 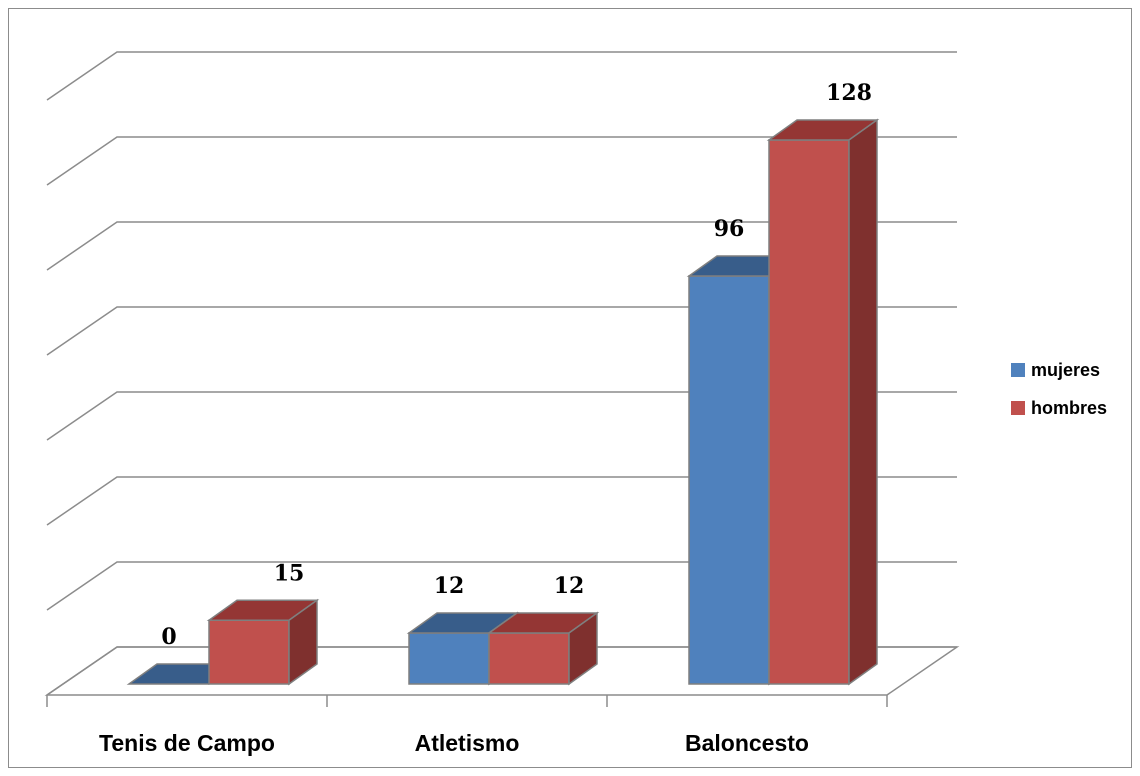 I want to click on data-label: 15, so click(x=289, y=573).